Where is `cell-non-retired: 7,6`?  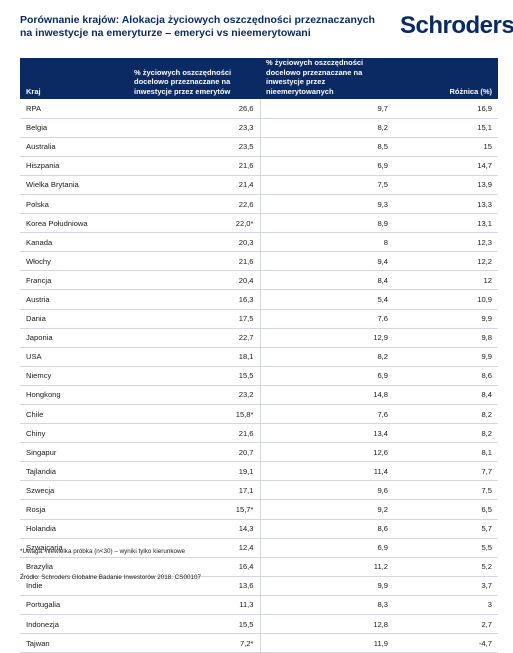
cell-non-retired: 7,6 is located at coordinates (326, 414).